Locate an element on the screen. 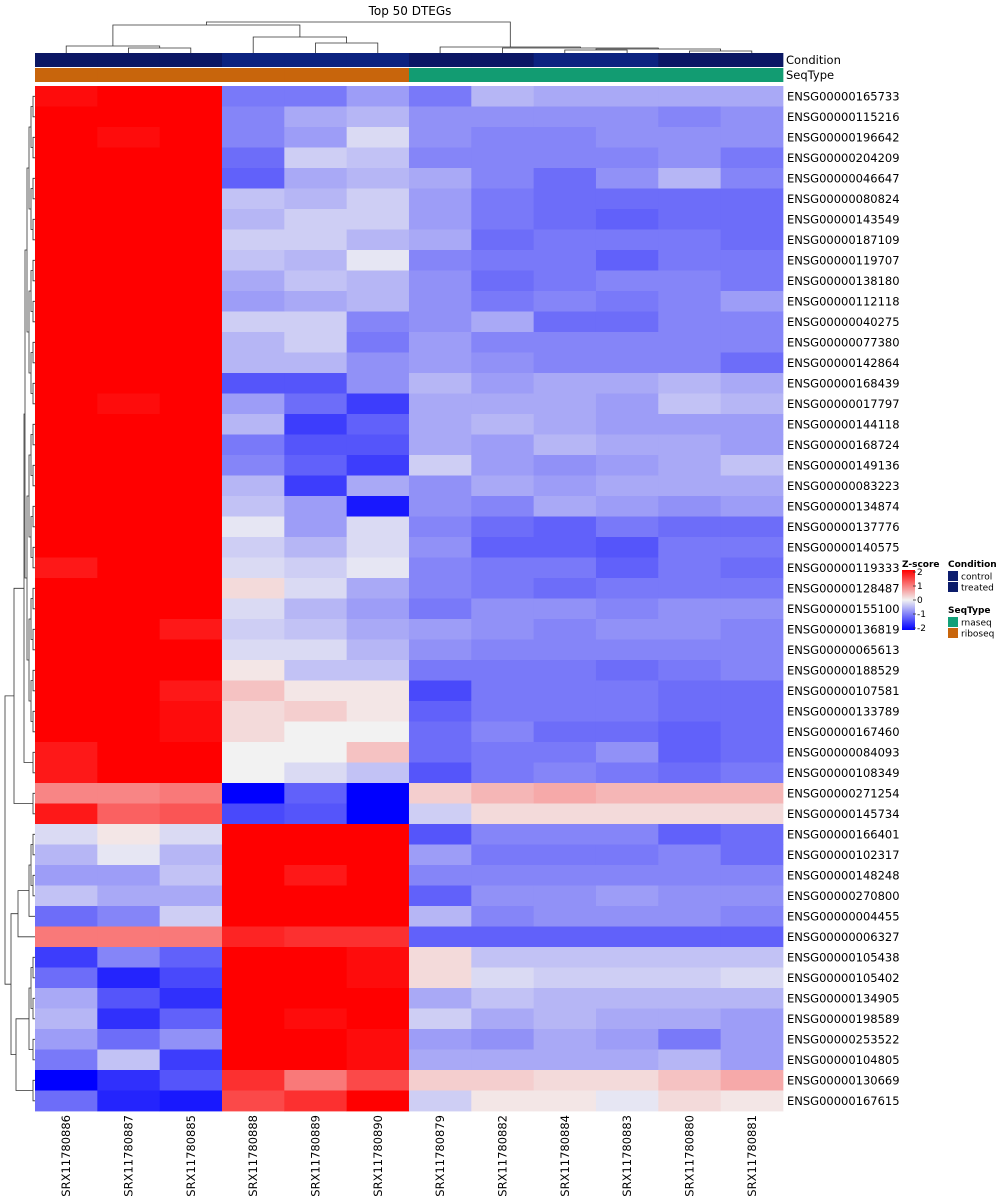 The height and width of the screenshot is (1200, 1000). legend-label: treated is located at coordinates (977, 589).